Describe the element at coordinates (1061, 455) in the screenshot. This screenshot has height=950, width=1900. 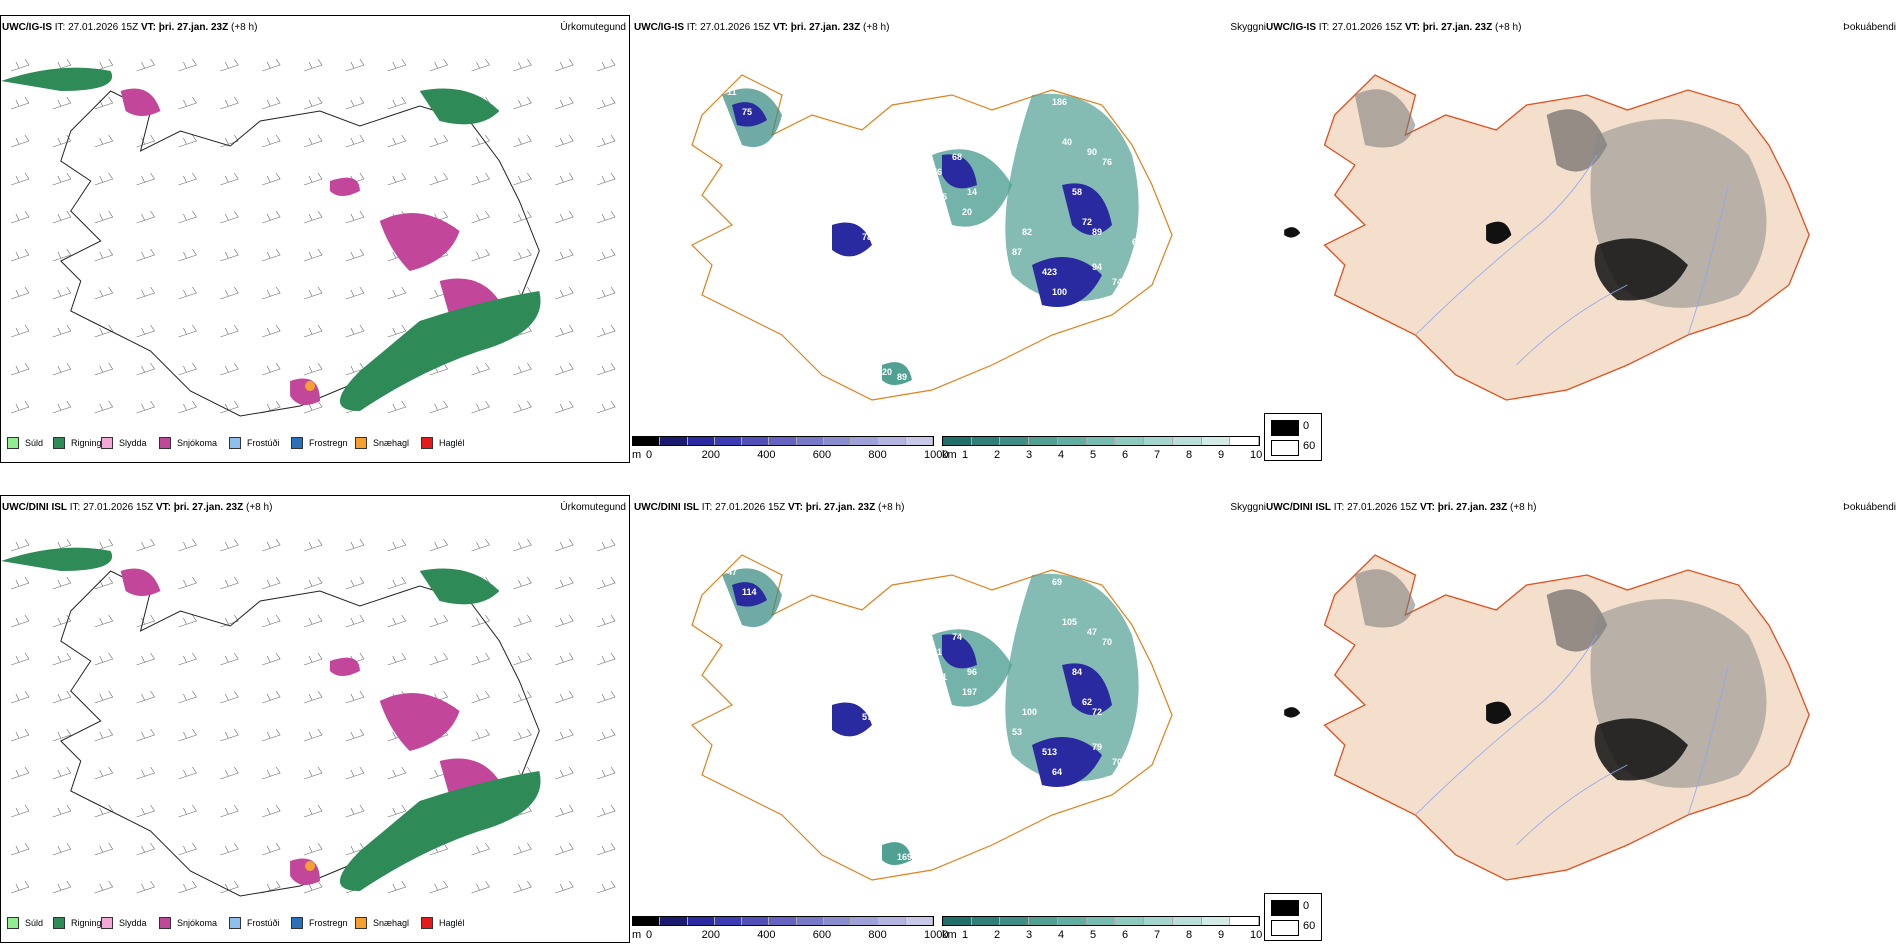
I see `colorbar-tick: 4` at that location.